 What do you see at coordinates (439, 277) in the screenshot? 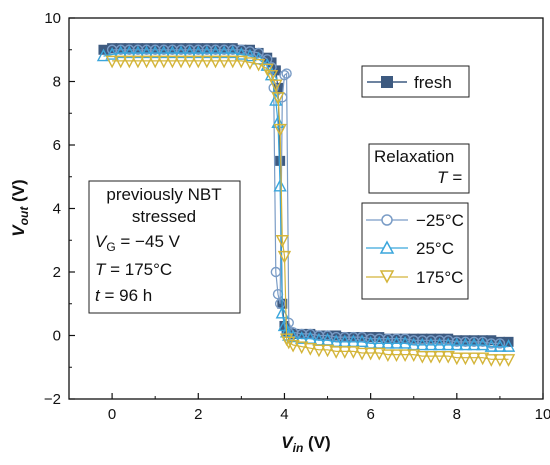
I see `legend-entry-175-label: 175°C` at bounding box center [439, 277].